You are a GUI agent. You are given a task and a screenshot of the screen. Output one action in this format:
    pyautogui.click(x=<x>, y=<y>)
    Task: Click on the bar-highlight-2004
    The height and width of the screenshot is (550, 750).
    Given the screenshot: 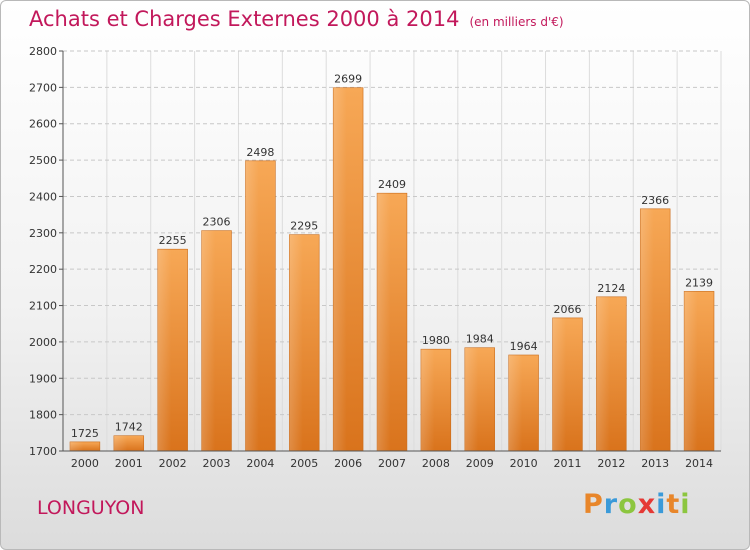 What is the action you would take?
    pyautogui.click(x=252, y=305)
    